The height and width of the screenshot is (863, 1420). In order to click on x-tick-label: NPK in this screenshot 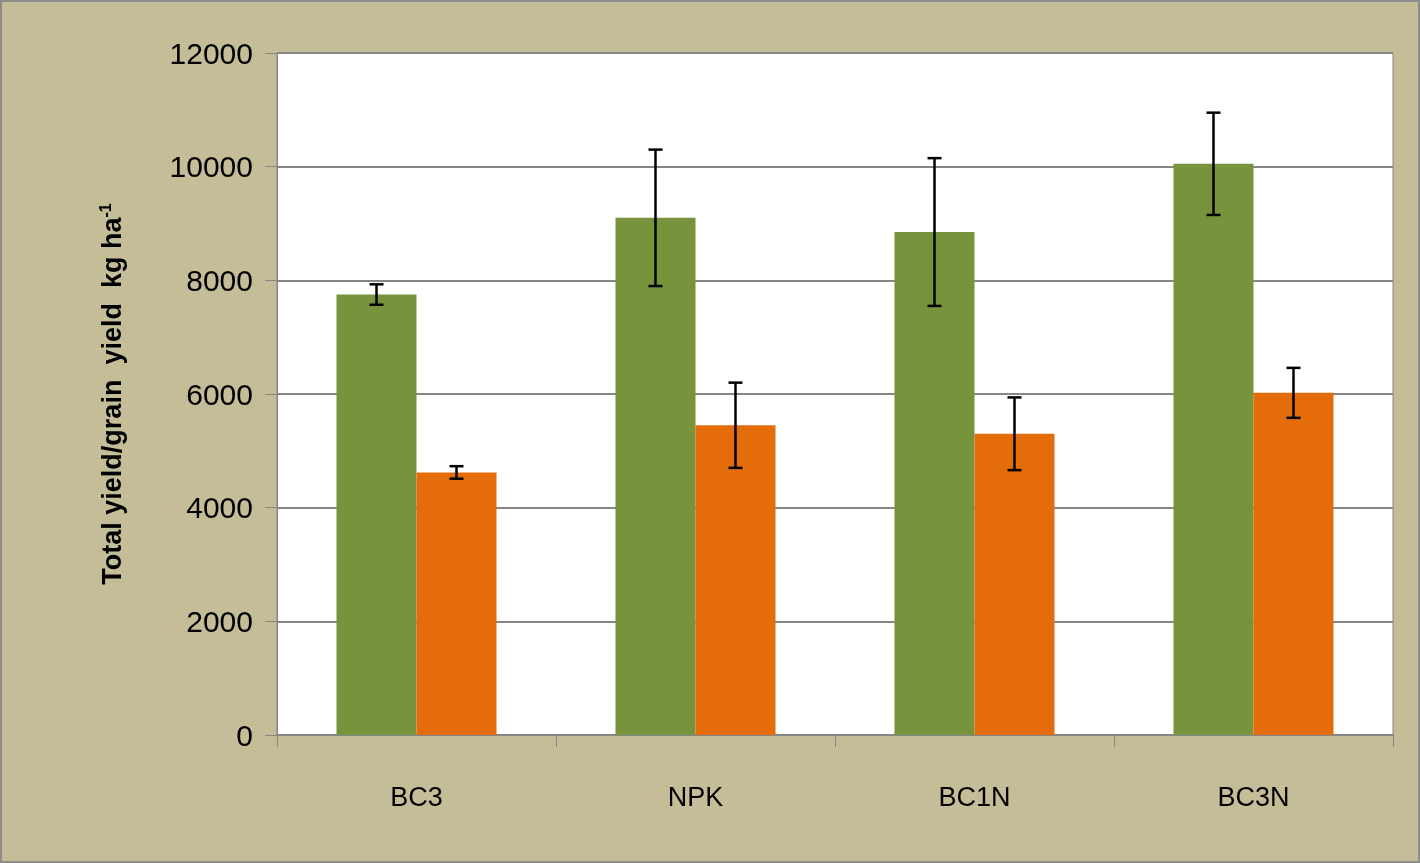, I will do `click(695, 796)`.